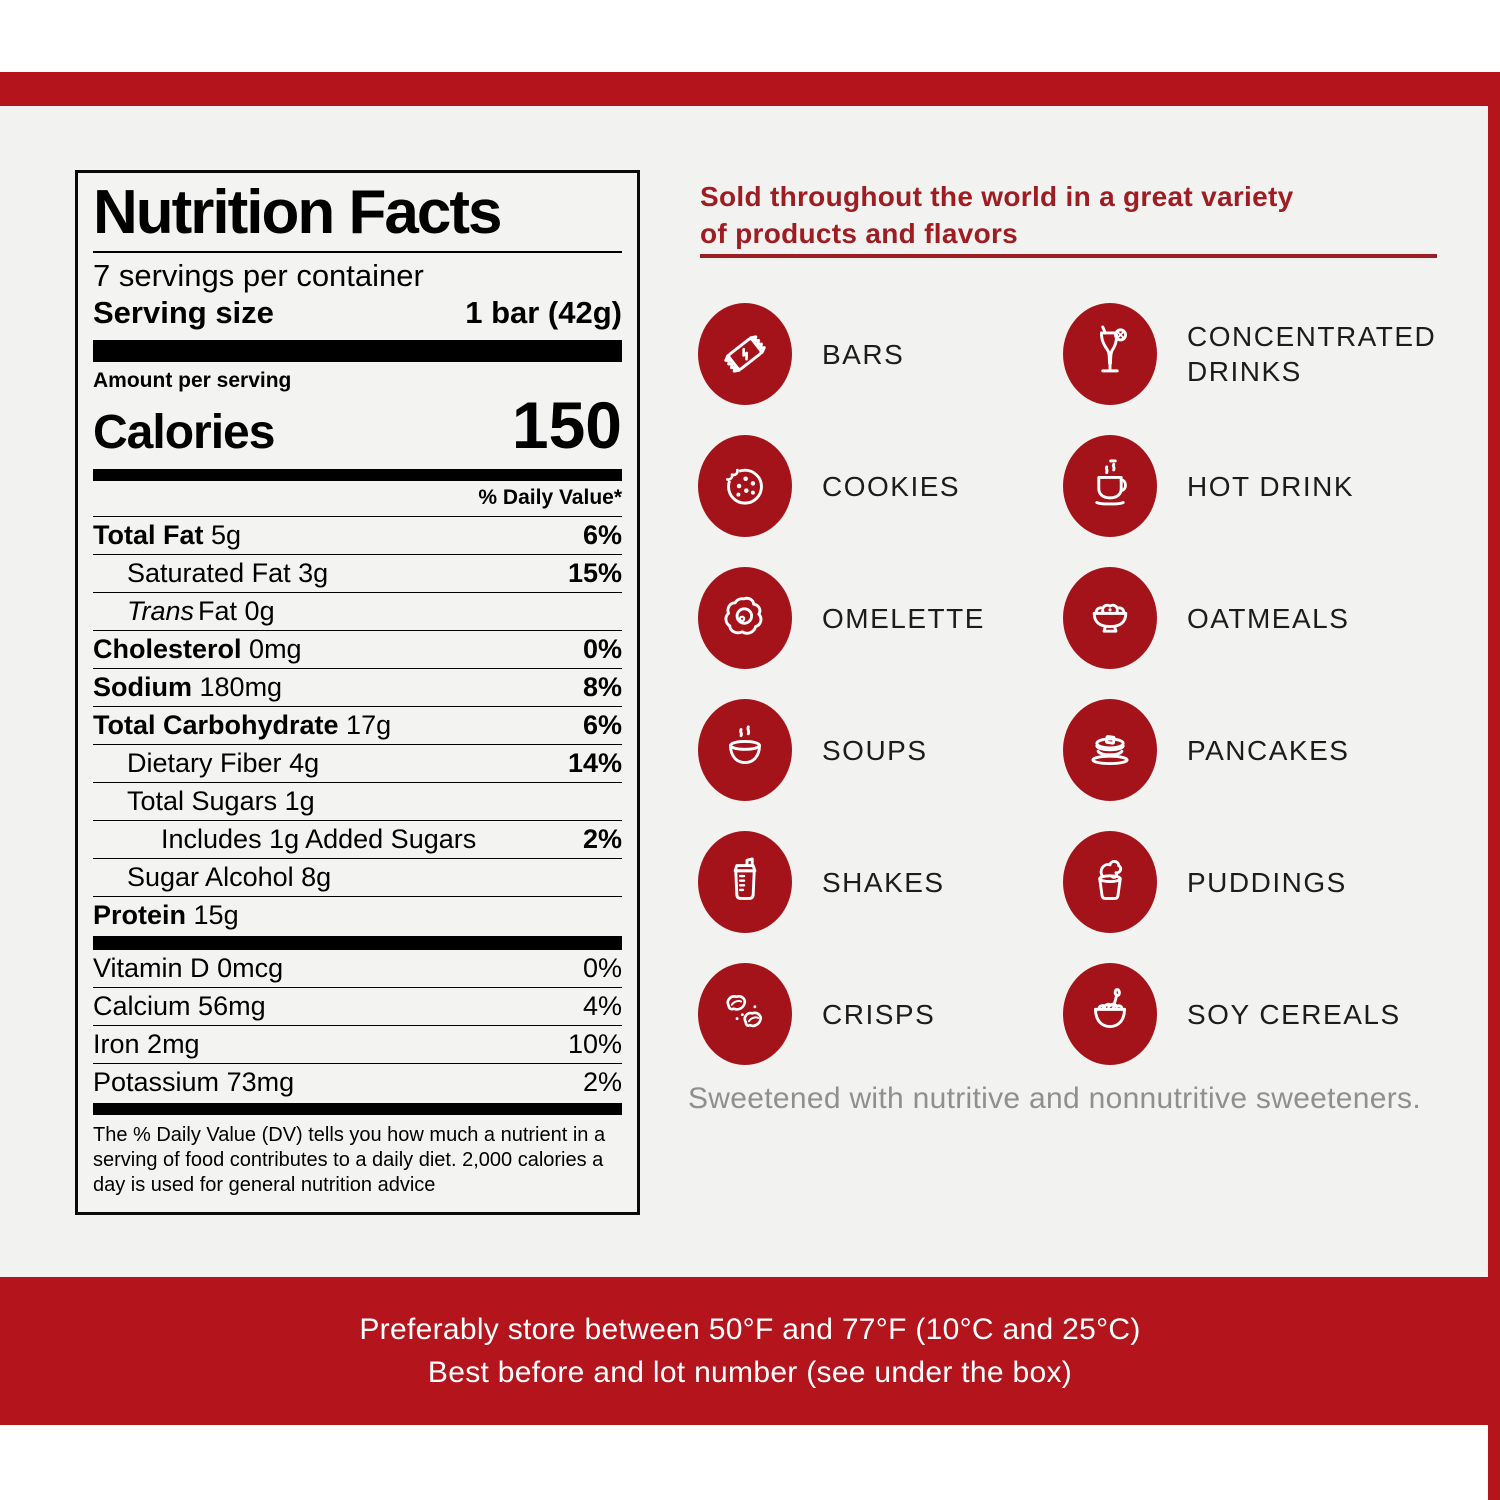 This screenshot has width=1500, height=1500. Describe the element at coordinates (1263, 750) in the screenshot. I see `product-item-pancakes: PANCAKES` at that location.